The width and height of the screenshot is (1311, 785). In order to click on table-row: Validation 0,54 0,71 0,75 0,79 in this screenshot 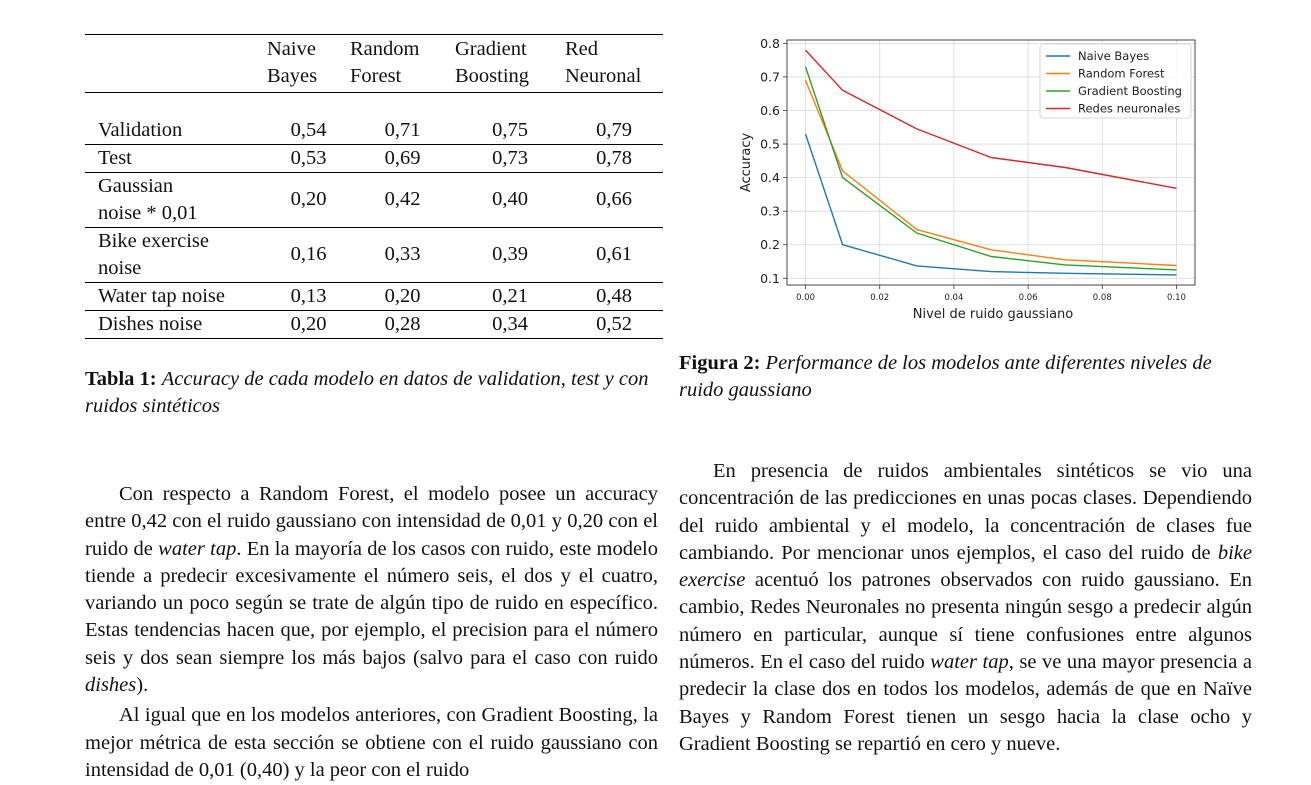, I will do `click(374, 131)`.